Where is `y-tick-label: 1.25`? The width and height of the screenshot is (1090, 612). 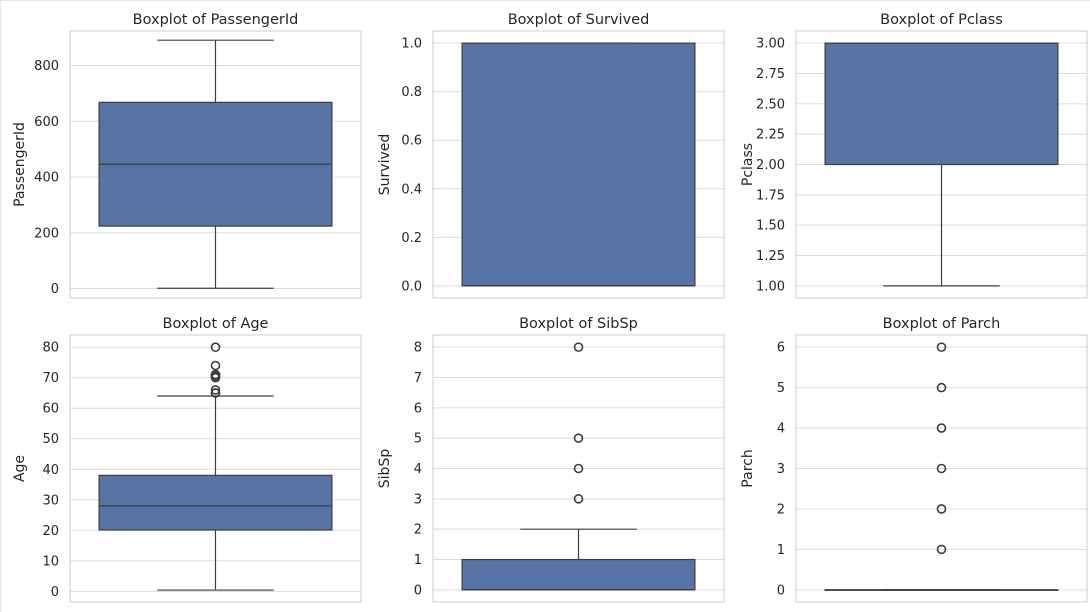
y-tick-label: 1.25 is located at coordinates (770, 256).